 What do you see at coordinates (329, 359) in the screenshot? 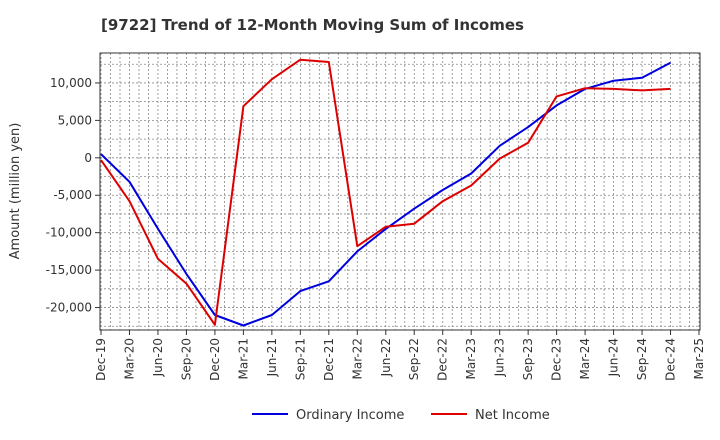
I see `x-tick-label: Dec-21` at bounding box center [329, 359].